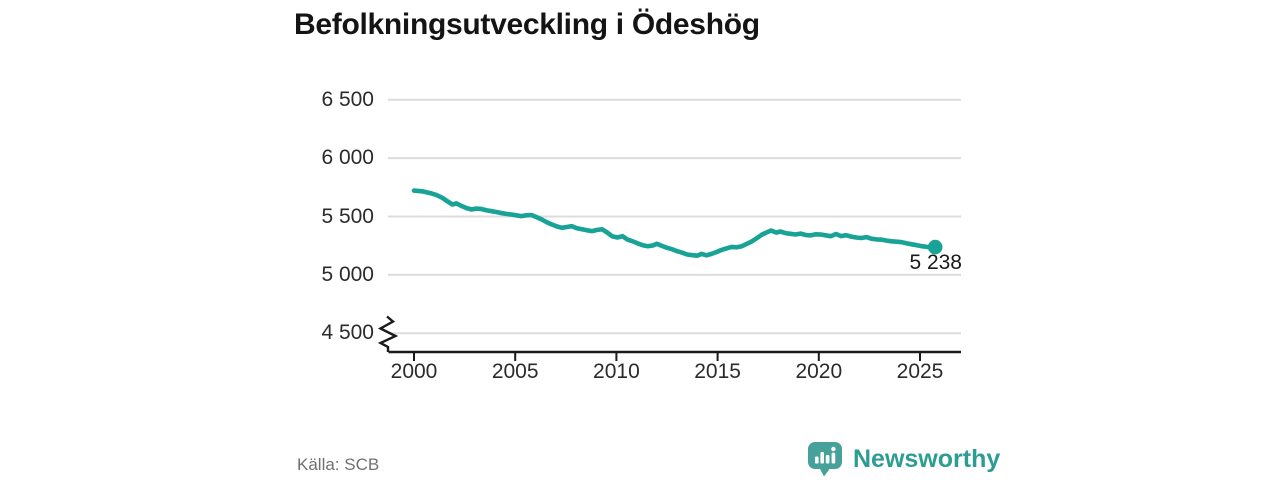  What do you see at coordinates (347, 158) in the screenshot?
I see `y-axis-tick-label: 6 000` at bounding box center [347, 158].